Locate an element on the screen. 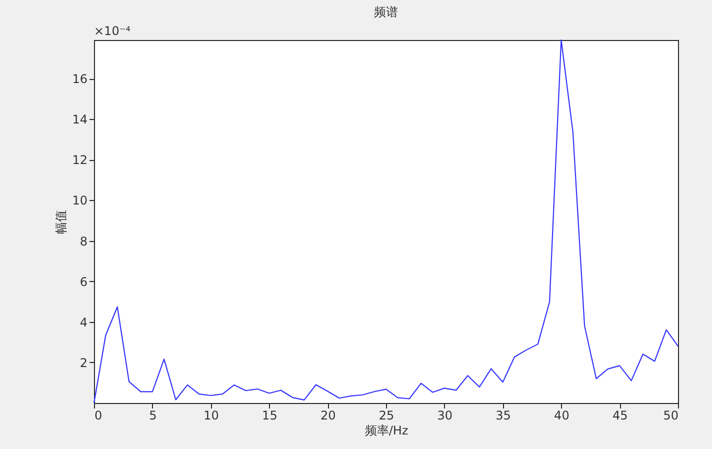 The width and height of the screenshot is (712, 459). x-tick-label: 0 is located at coordinates (98, 415).